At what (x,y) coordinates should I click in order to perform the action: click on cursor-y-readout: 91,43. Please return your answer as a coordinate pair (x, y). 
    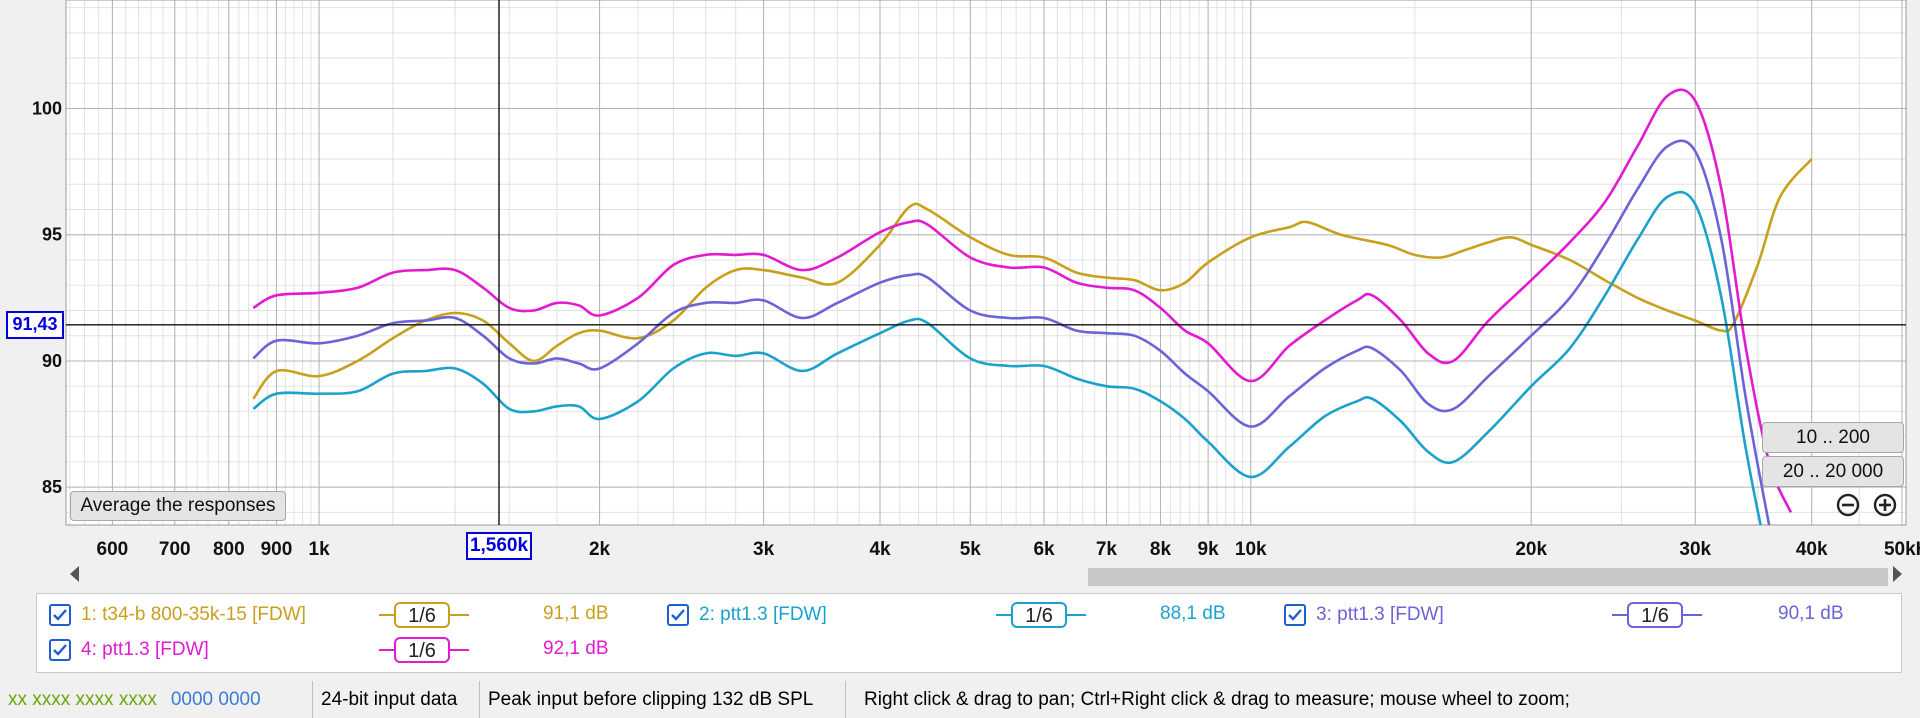
    Looking at the image, I should click on (35, 324).